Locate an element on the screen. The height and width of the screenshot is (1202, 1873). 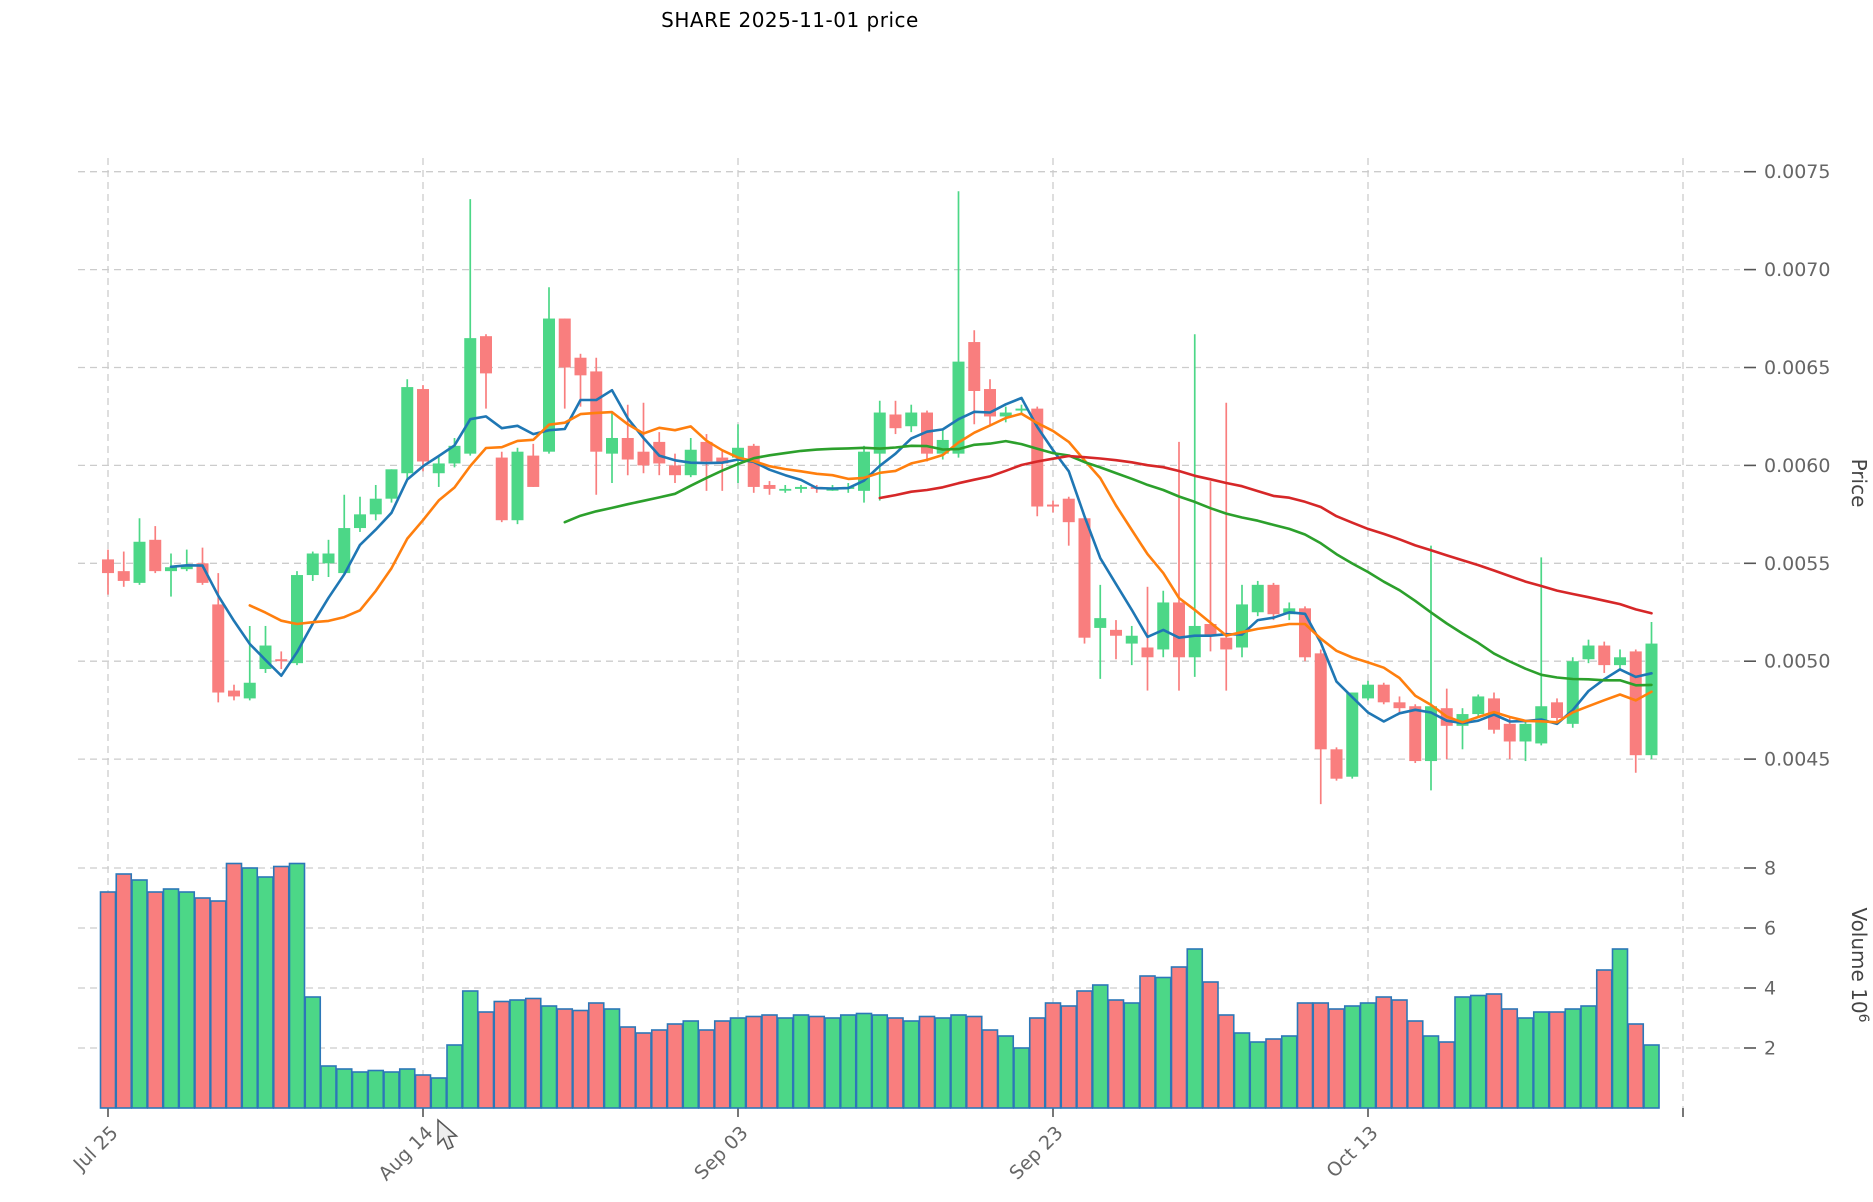
price-tick-label: 0.0055 is located at coordinates (1797, 564).